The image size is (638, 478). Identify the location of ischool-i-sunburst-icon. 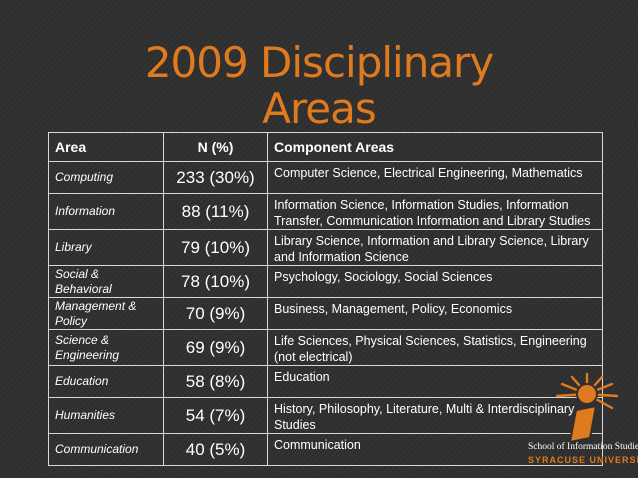
(587, 408).